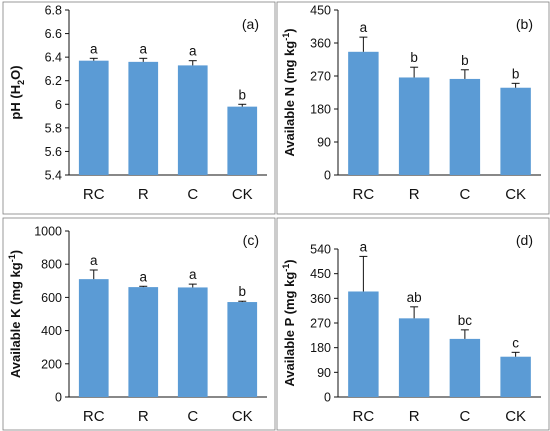  What do you see at coordinates (465, 320) in the screenshot?
I see `significance-label: bc` at bounding box center [465, 320].